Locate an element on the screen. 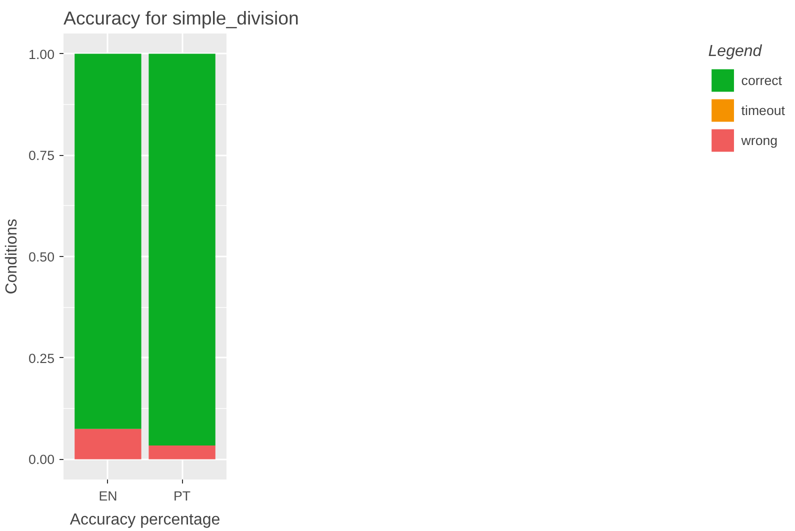  x-tick-label: PT is located at coordinates (182, 496).